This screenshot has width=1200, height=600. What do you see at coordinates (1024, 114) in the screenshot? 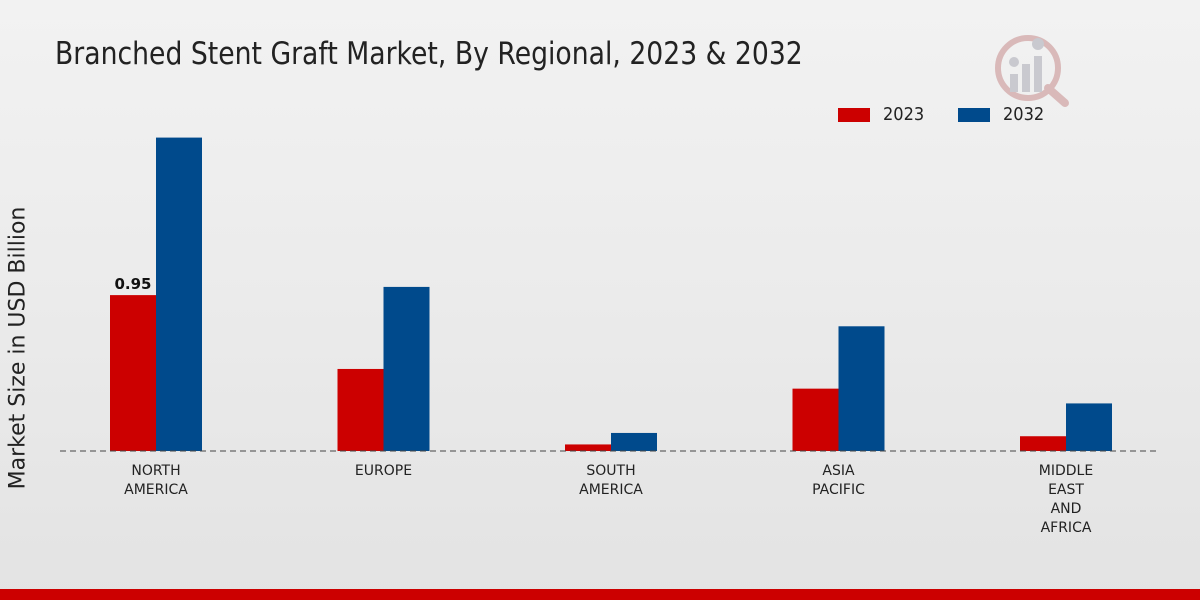
I see `legend-label-2032: 2032` at bounding box center [1024, 114].